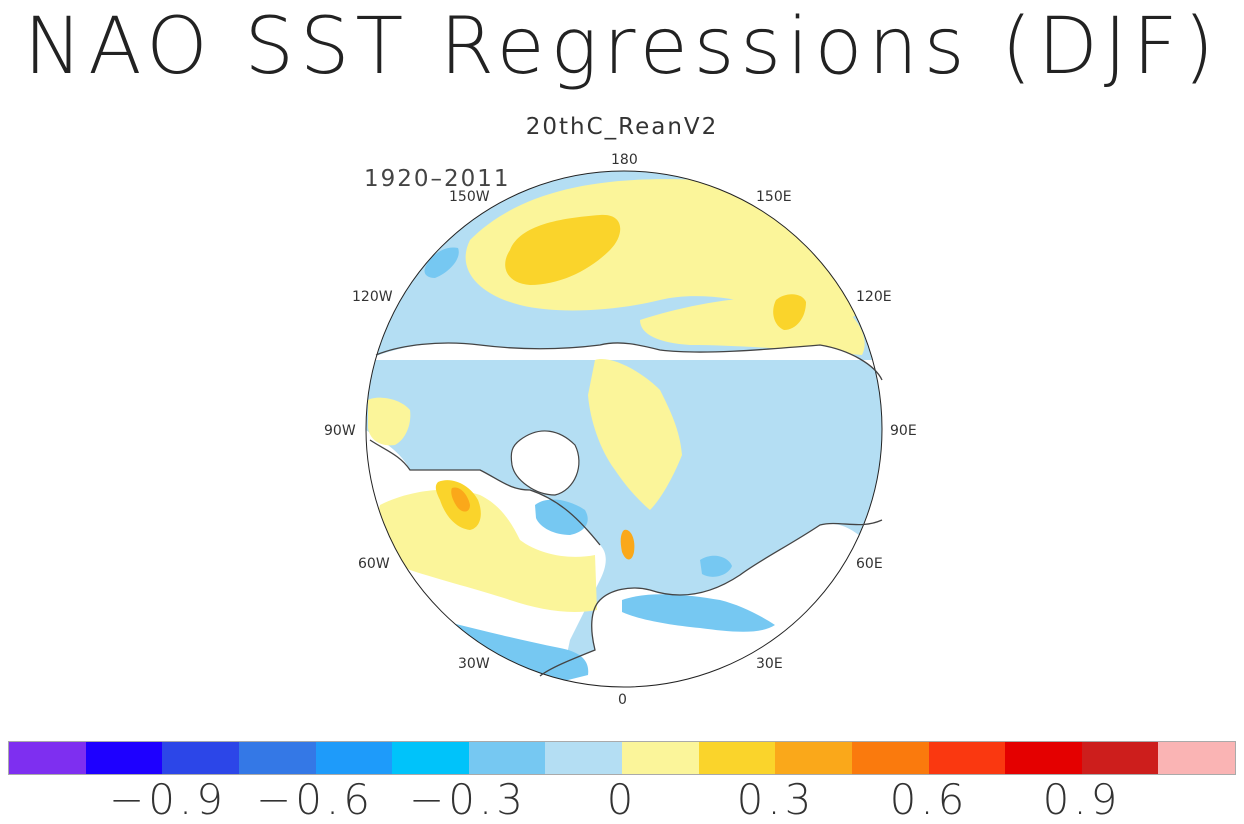 The height and width of the screenshot is (824, 1244). I want to click on pacific-negative-spot, so click(441, 262).